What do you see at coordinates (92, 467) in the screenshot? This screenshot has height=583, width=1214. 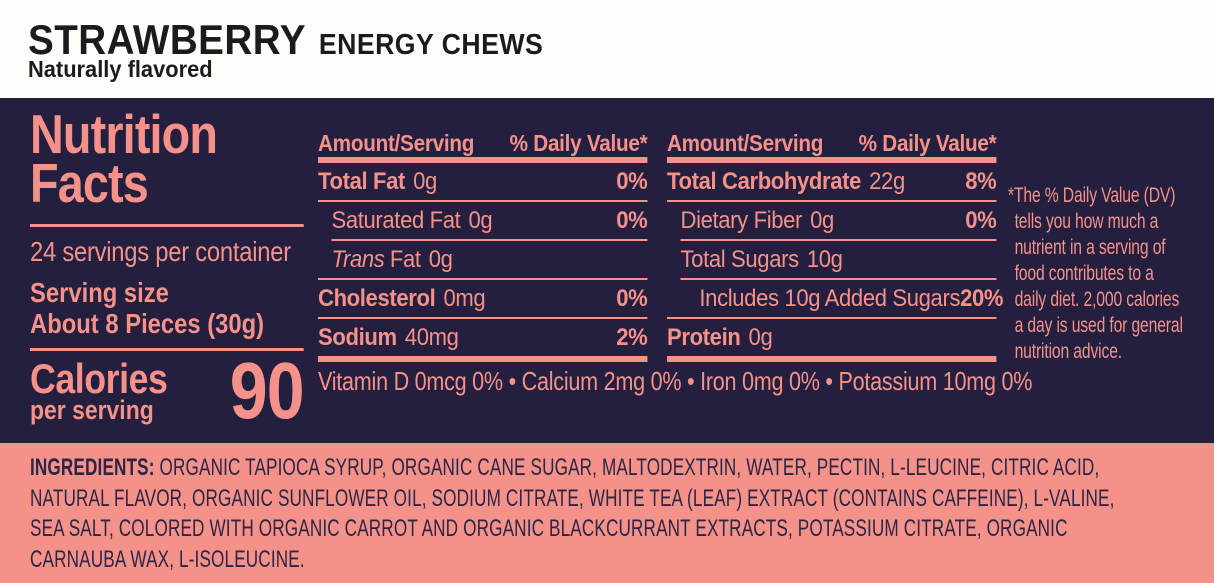 I see `ingredients-label: INGREDIENTS:` at bounding box center [92, 467].